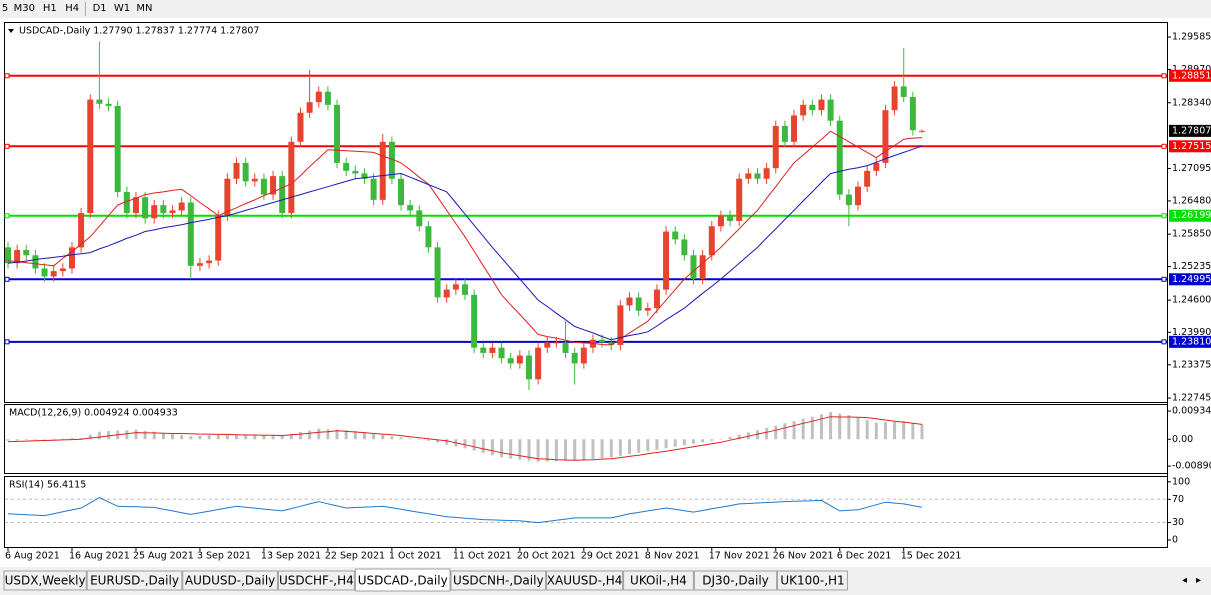 This screenshot has height=595, width=1211. I want to click on y-tick-label: 1.23990, so click(1191, 332).